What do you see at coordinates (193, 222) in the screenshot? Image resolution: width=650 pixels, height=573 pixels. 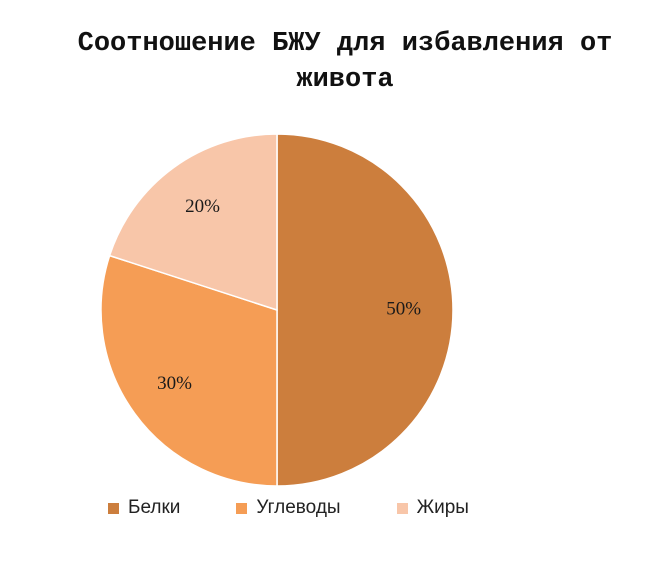 I see `pie-slice-zhiry` at bounding box center [193, 222].